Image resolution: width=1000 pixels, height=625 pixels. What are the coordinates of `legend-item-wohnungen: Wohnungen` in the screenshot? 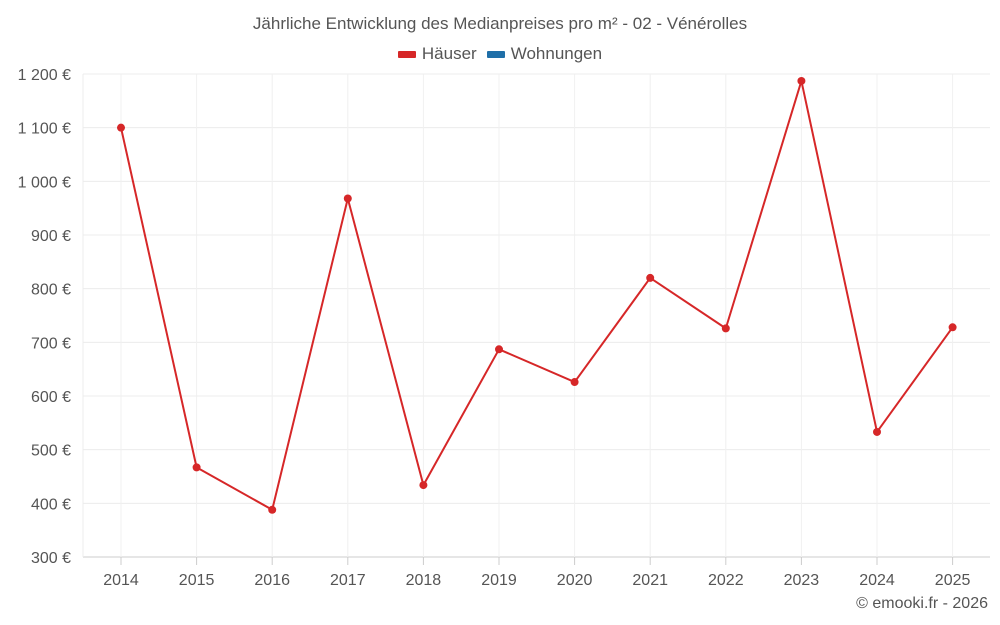 It's located at (544, 54).